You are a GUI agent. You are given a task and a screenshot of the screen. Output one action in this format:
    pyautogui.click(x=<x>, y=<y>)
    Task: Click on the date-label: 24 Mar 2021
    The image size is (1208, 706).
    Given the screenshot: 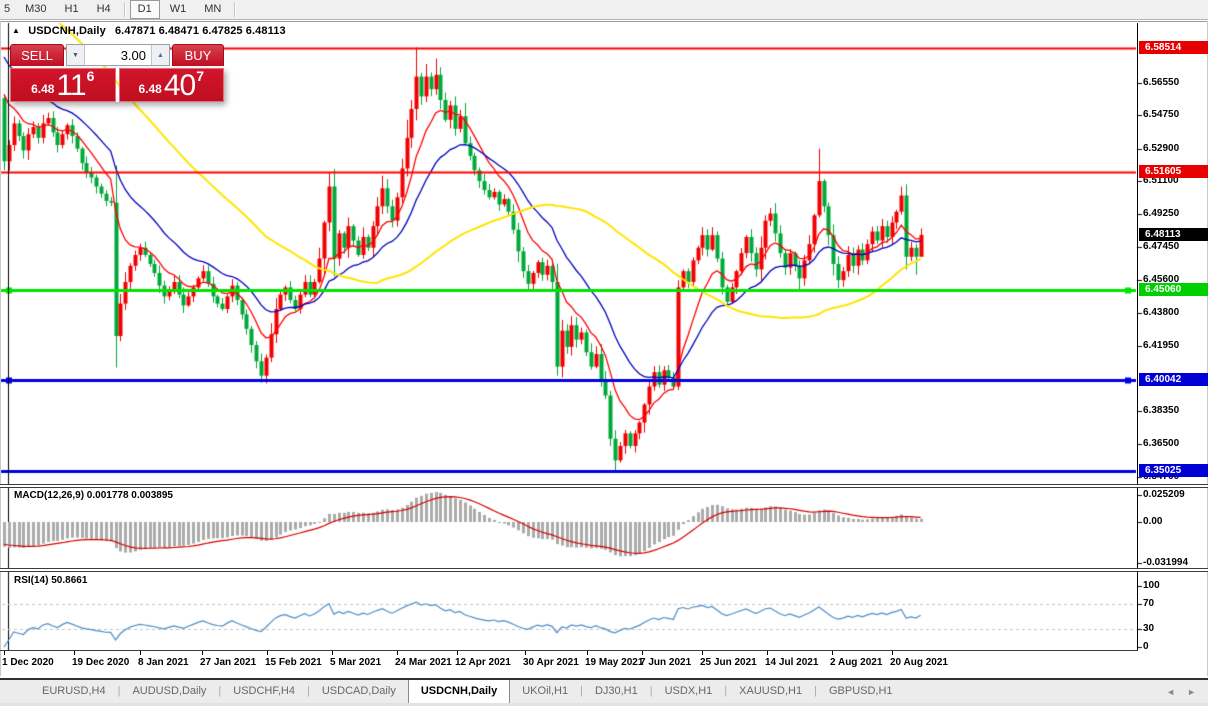 What is the action you would take?
    pyautogui.click(x=423, y=662)
    